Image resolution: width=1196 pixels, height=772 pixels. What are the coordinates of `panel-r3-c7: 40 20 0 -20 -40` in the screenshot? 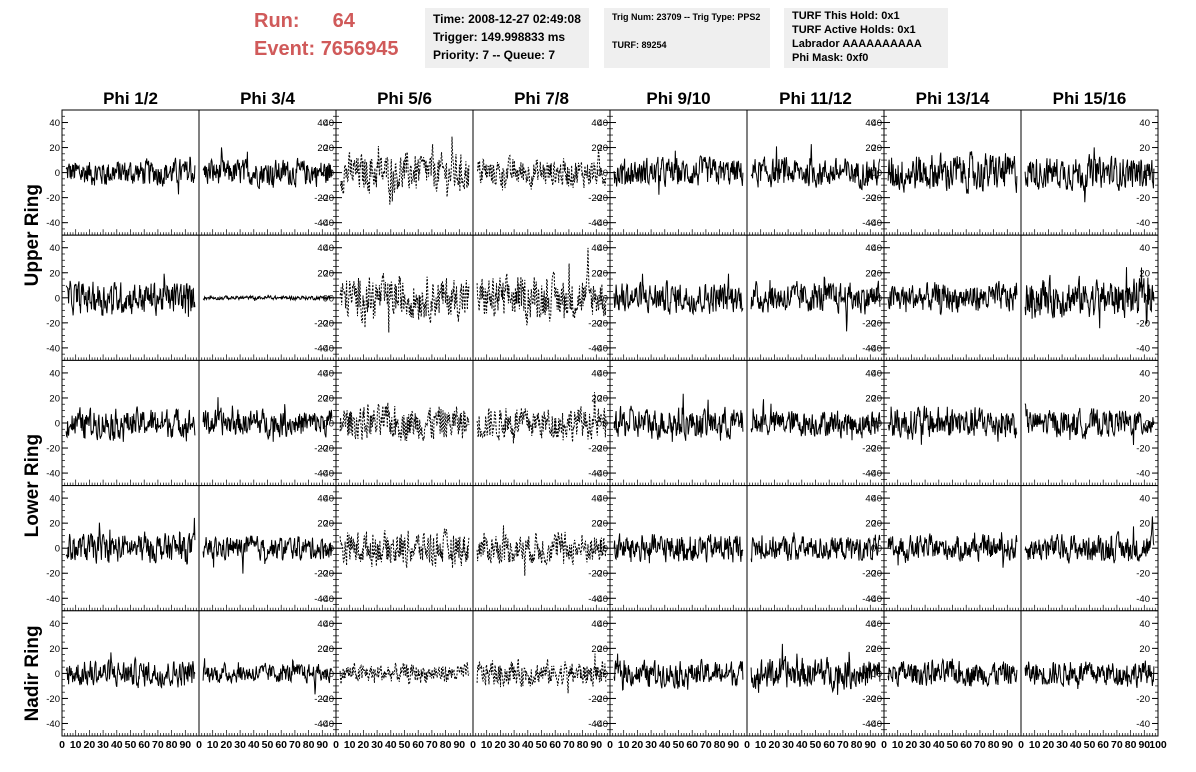 It's located at (945, 423).